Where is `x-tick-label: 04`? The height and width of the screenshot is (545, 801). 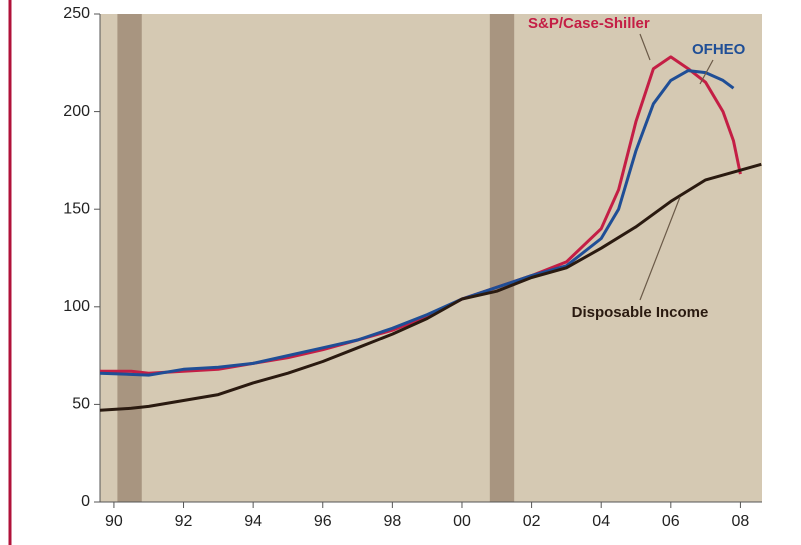 x-tick-label: 04 is located at coordinates (601, 521).